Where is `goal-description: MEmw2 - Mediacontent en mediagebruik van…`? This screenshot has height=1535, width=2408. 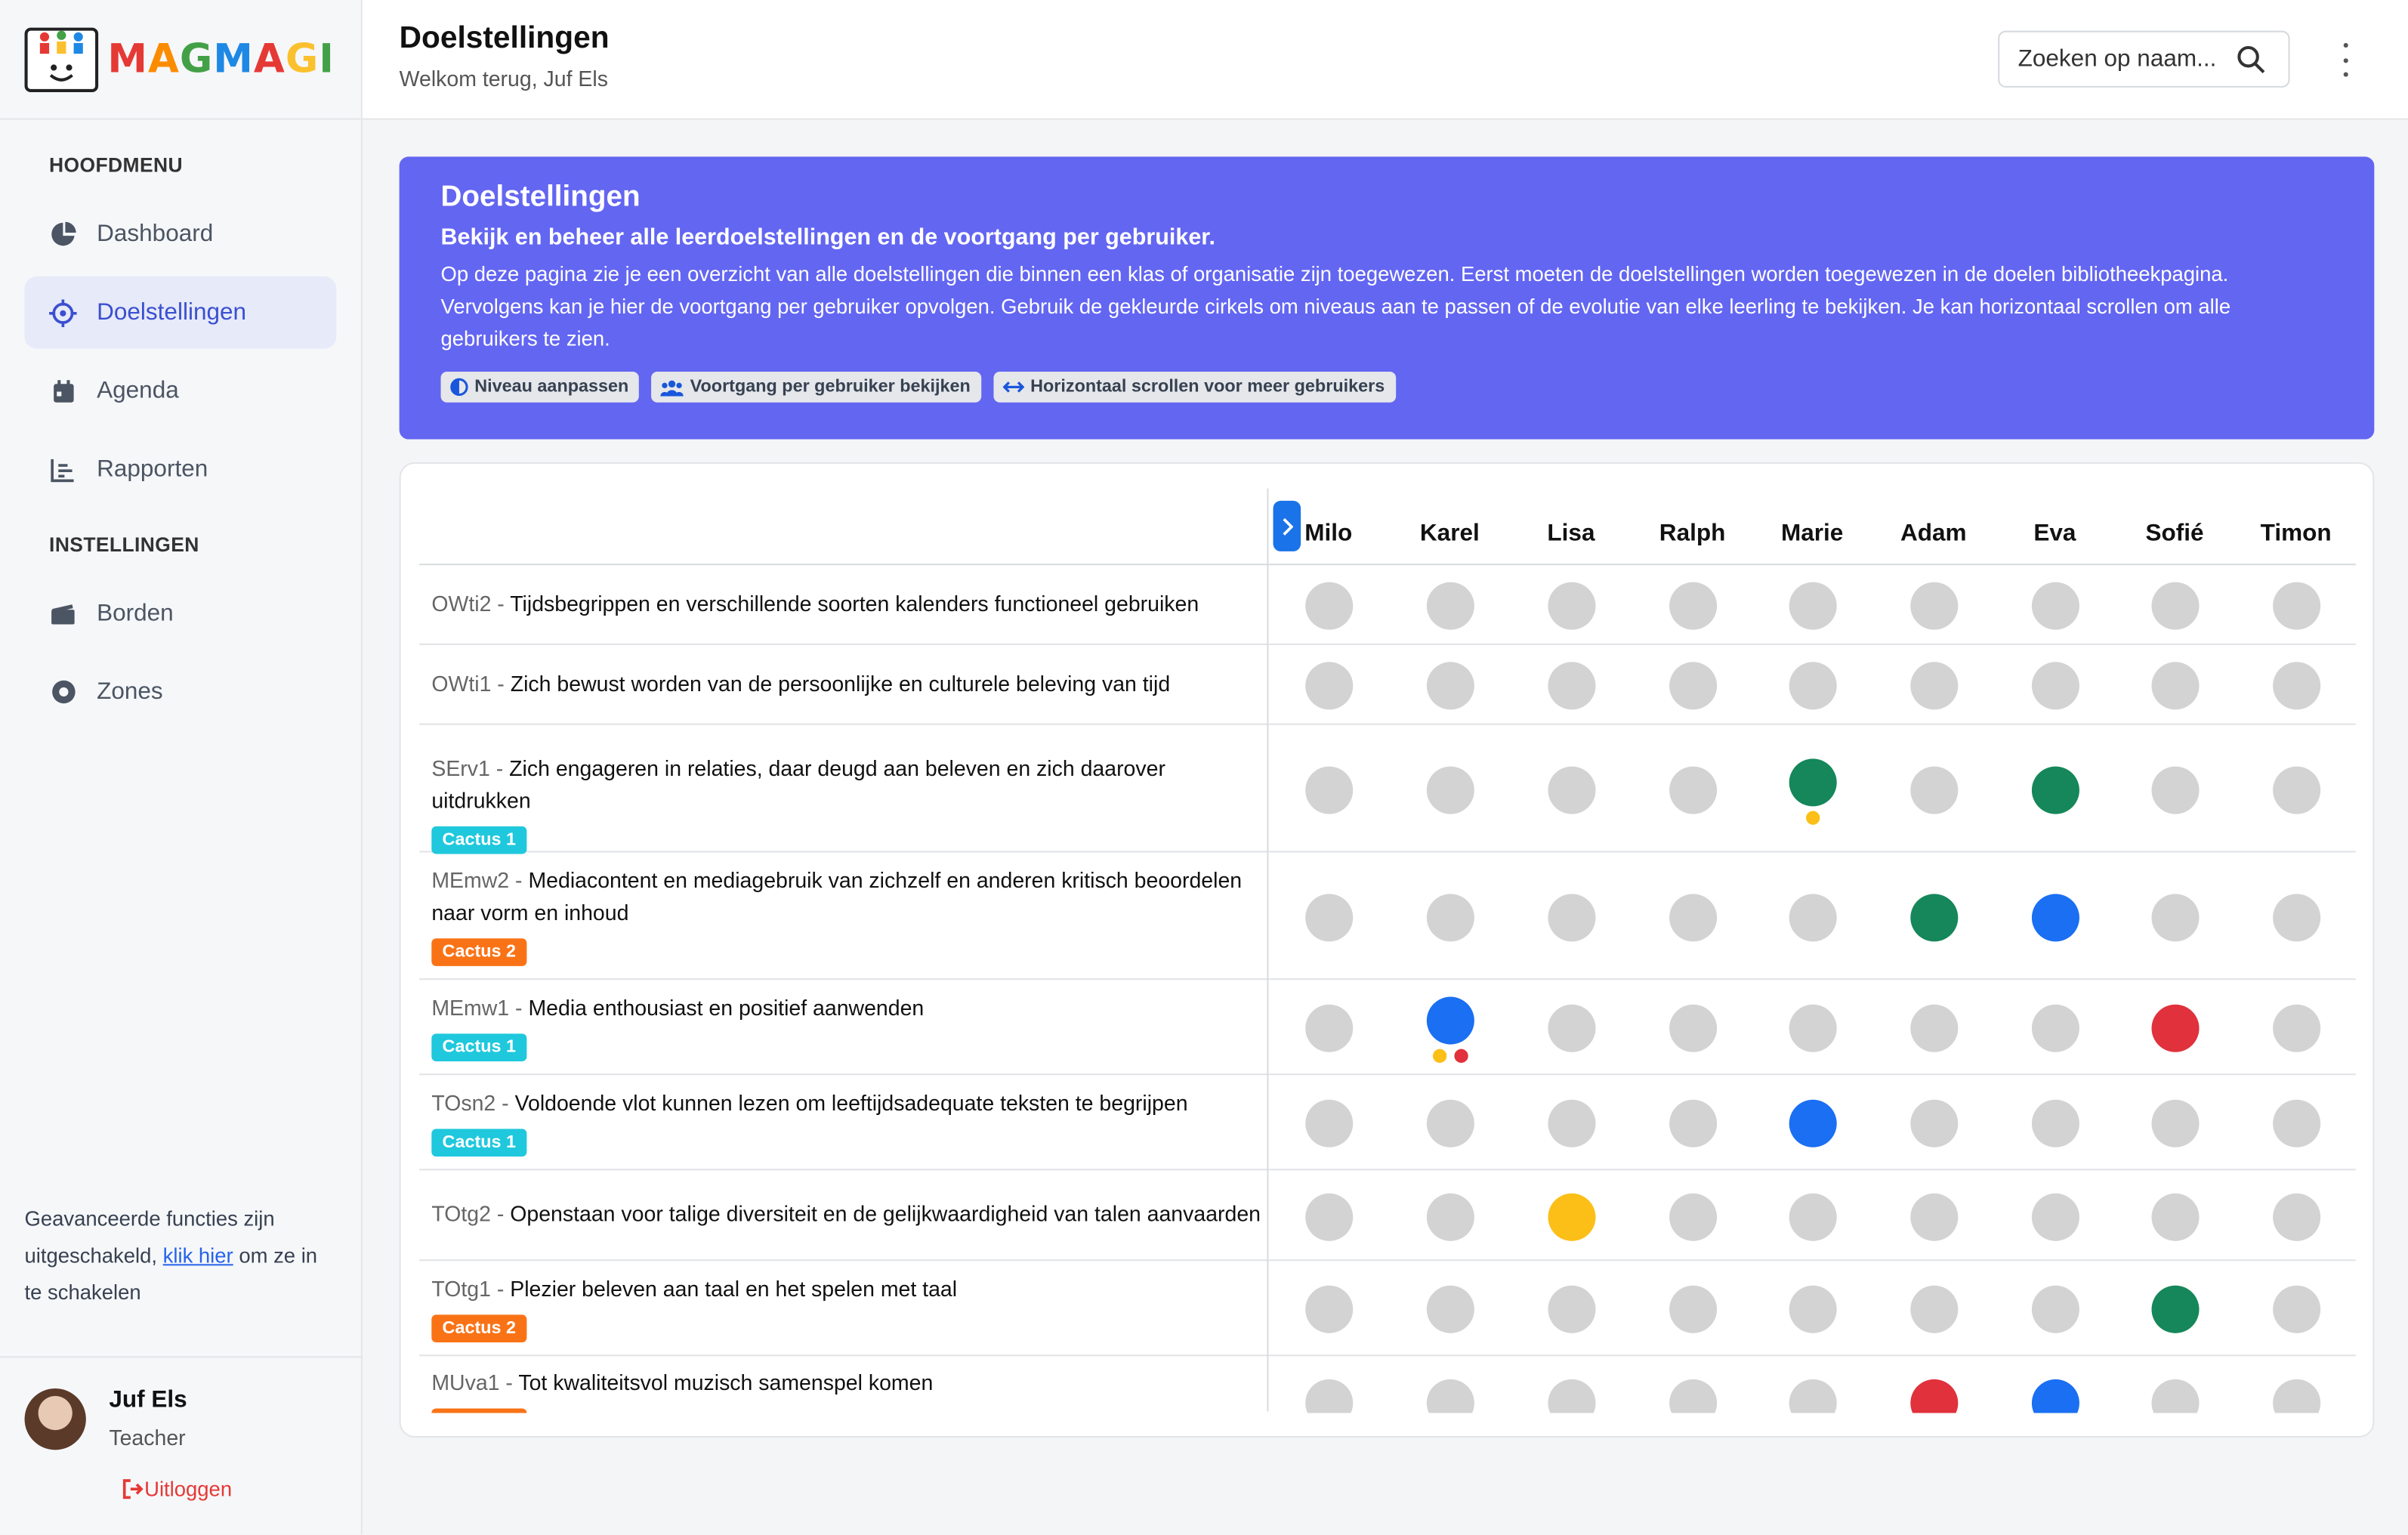 goal-description: MEmw2 - Mediacontent en mediagebruik van… is located at coordinates (846, 915).